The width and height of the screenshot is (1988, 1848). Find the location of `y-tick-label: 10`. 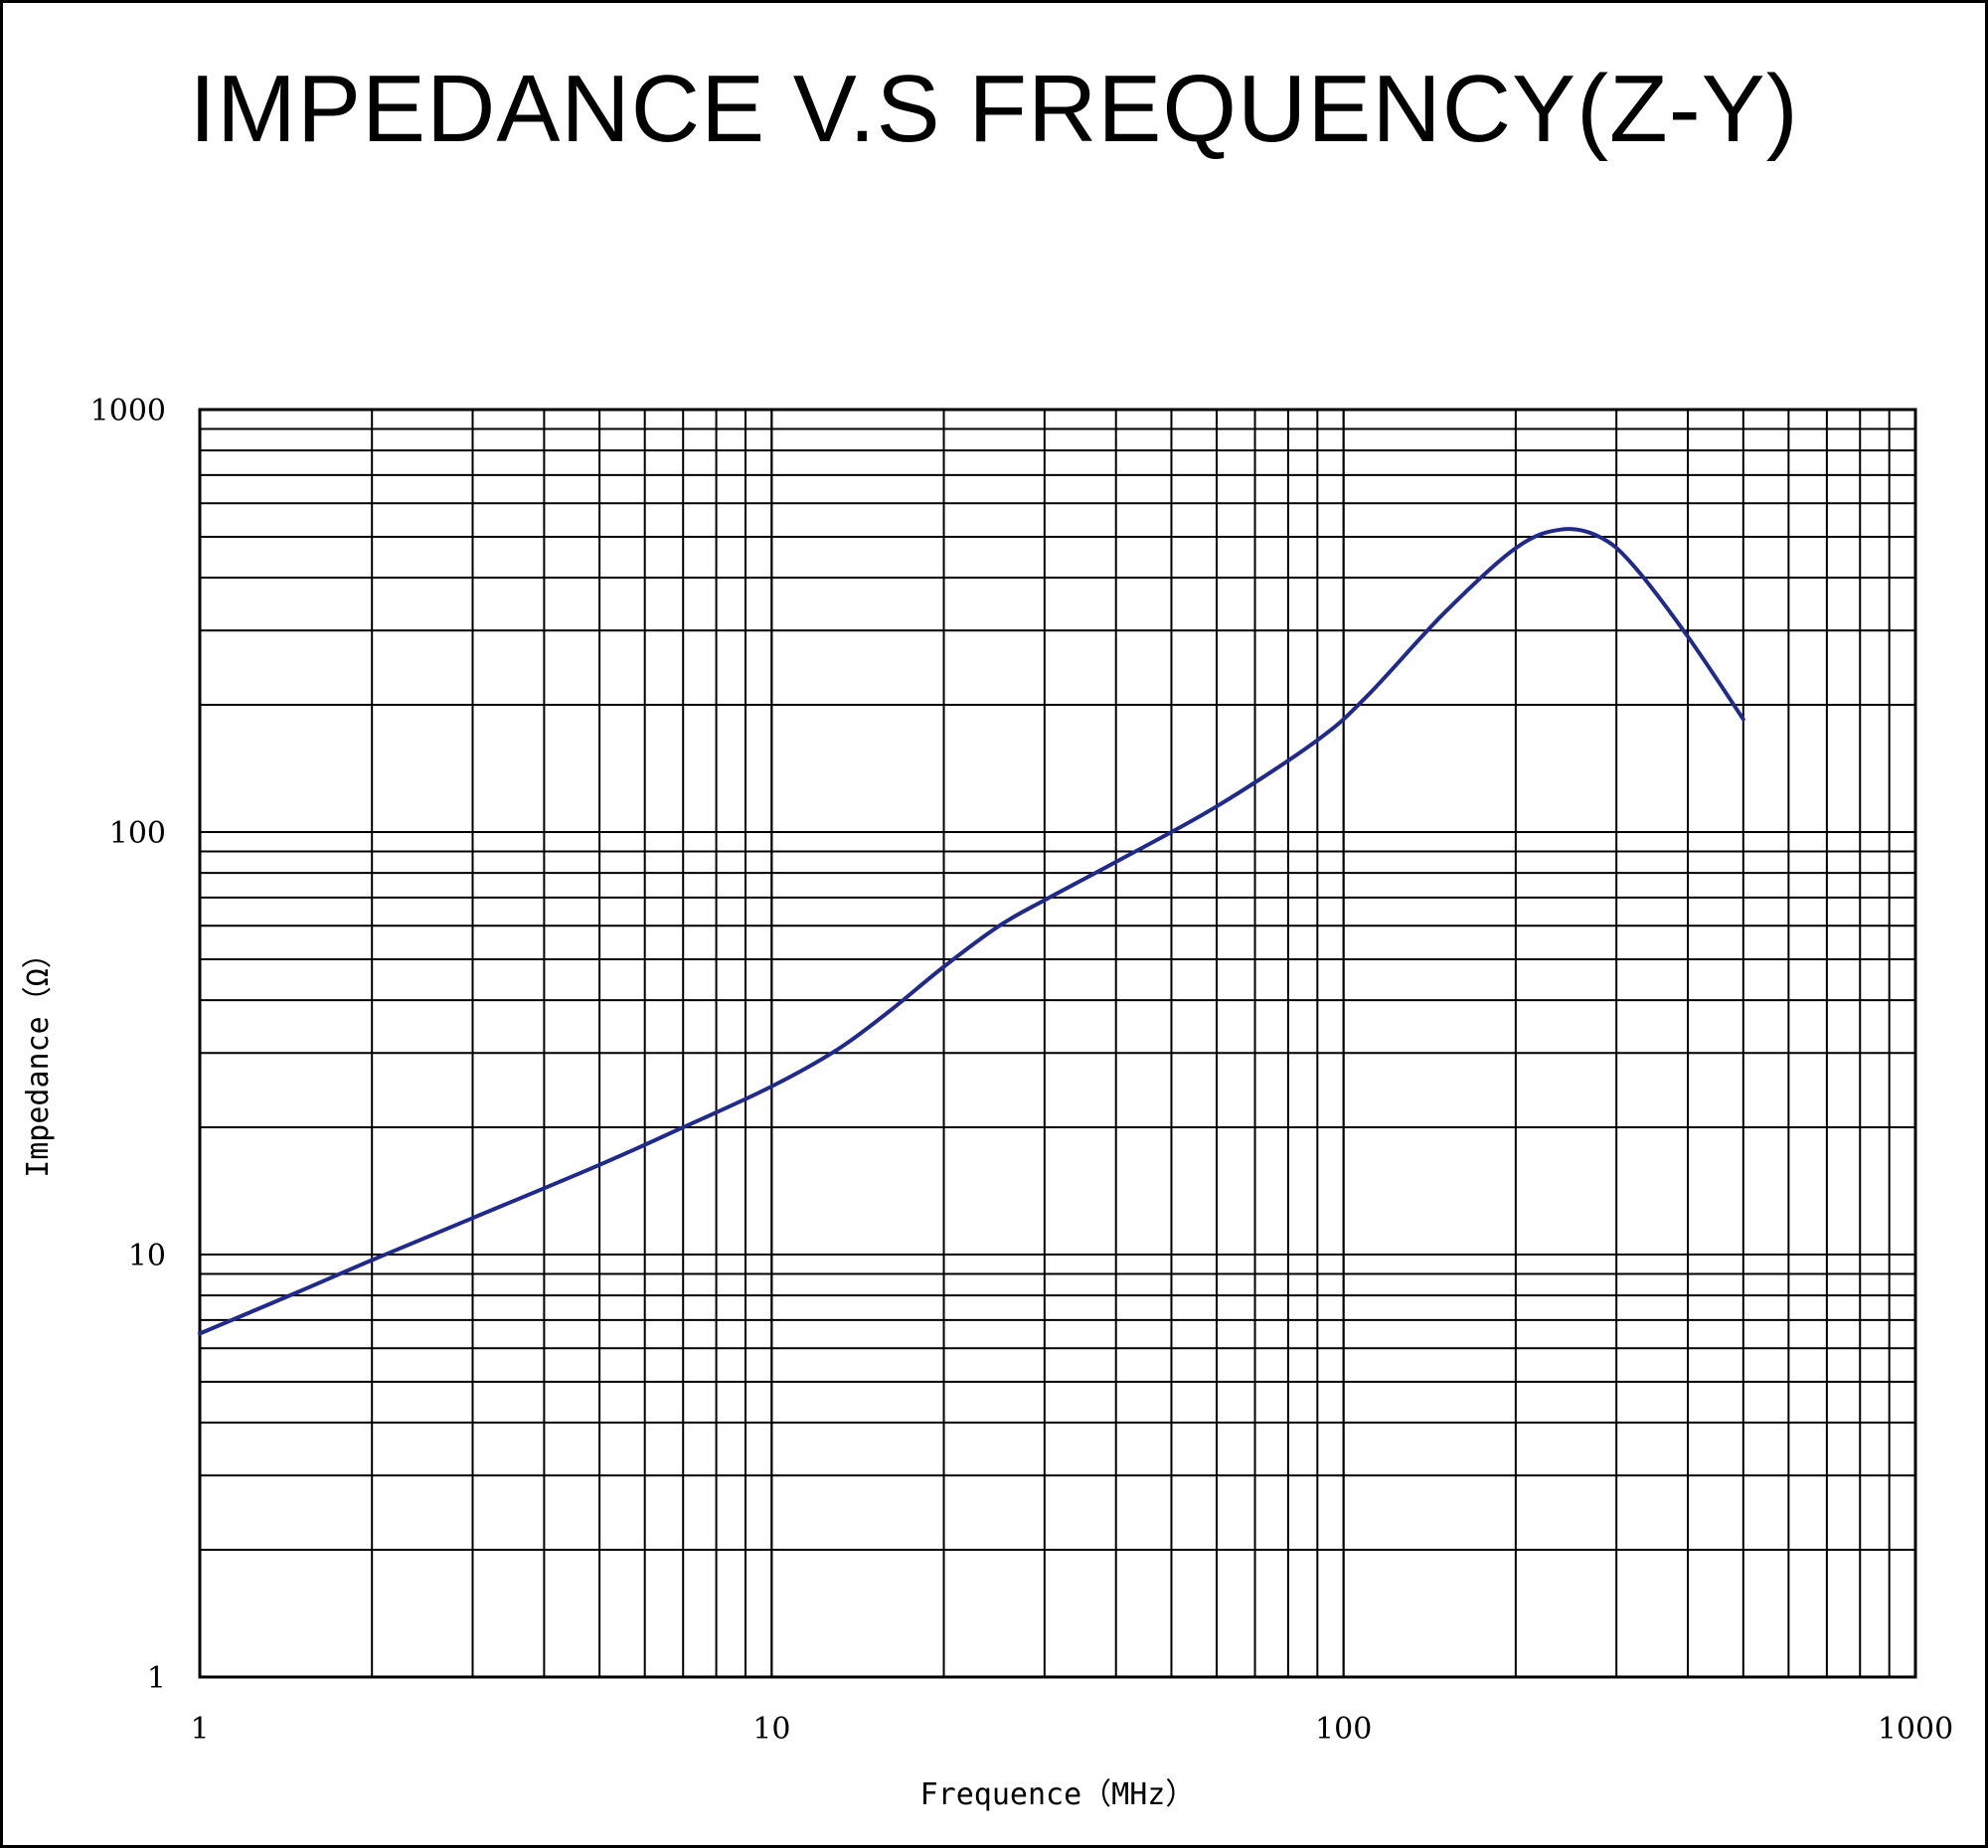

y-tick-label: 10 is located at coordinates (147, 1256).